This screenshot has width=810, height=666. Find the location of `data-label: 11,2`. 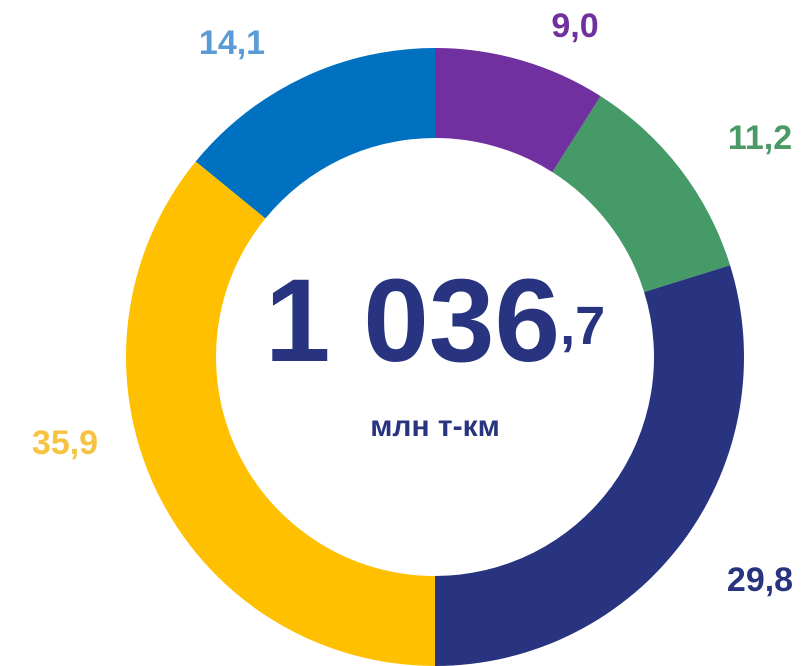

data-label: 11,2 is located at coordinates (760, 138).